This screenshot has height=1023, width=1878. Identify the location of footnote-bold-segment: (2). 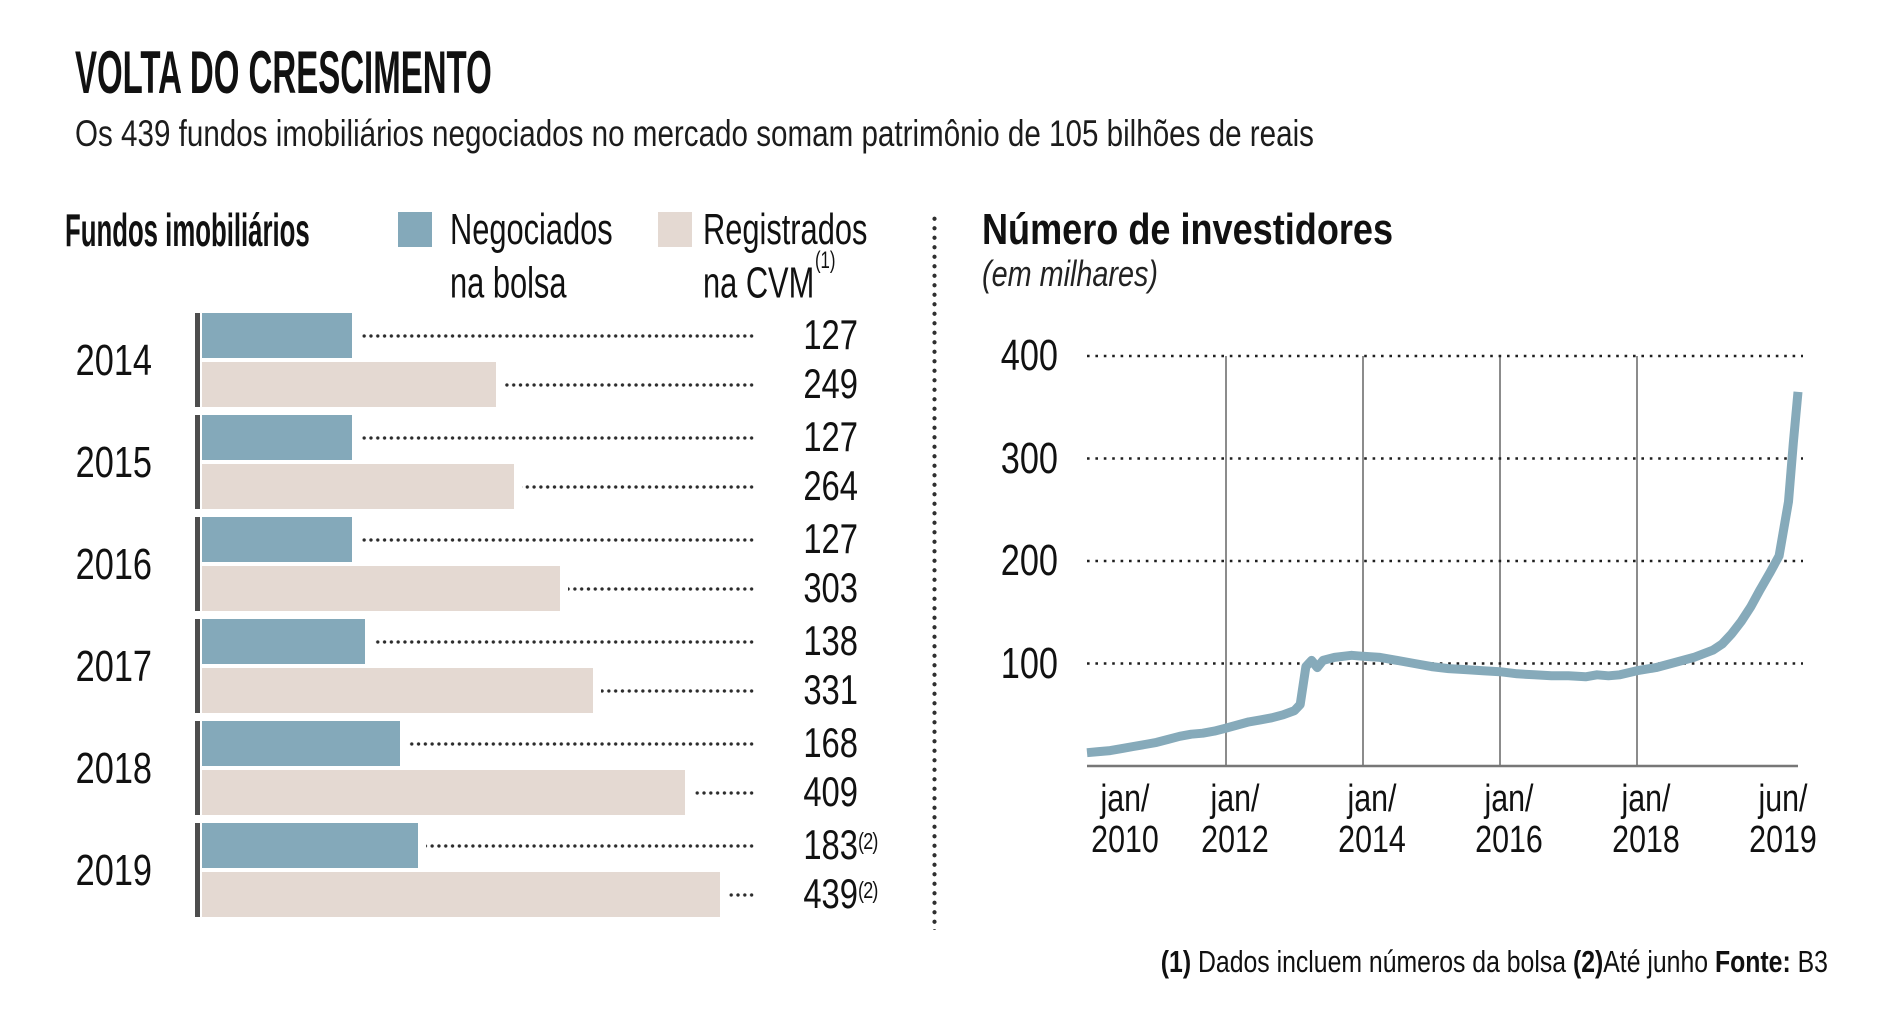
(1588, 961).